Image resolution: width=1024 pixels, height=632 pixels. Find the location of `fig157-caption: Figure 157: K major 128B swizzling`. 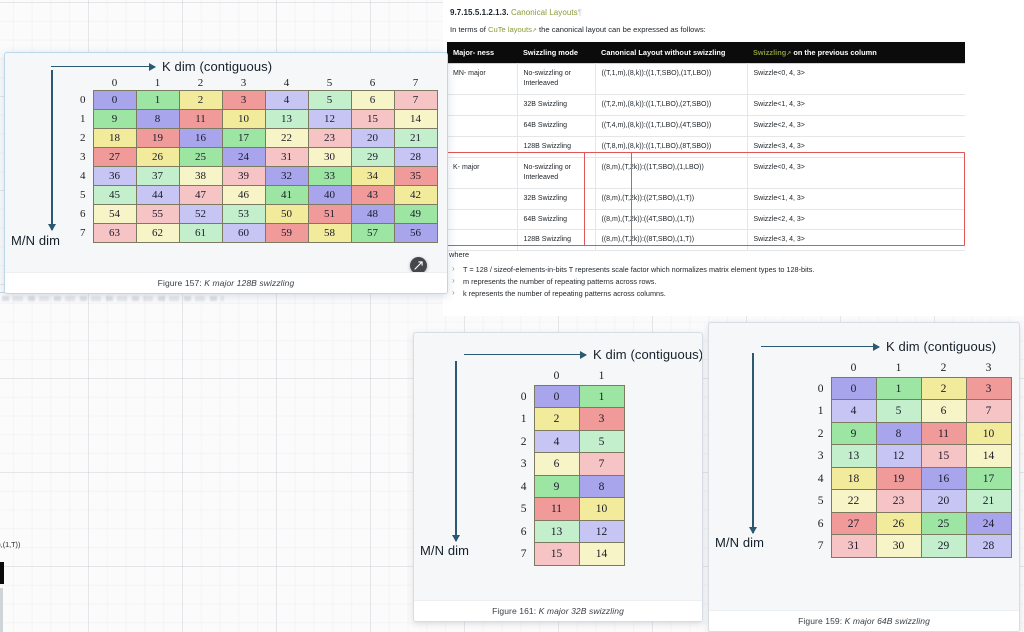

fig157-caption: Figure 157: K major 128B swizzling is located at coordinates (226, 282).